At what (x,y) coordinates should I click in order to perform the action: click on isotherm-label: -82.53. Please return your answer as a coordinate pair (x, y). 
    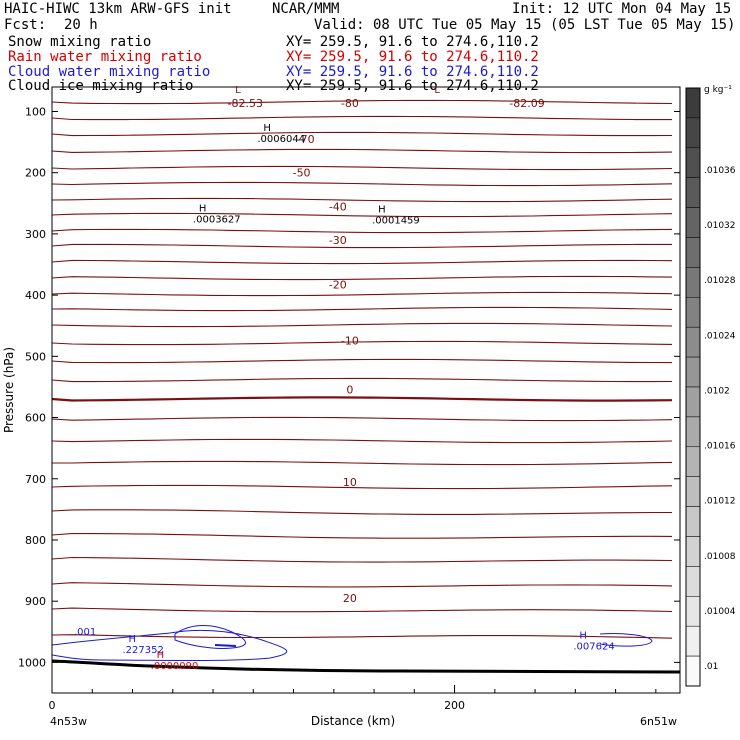
    Looking at the image, I should click on (244, 103).